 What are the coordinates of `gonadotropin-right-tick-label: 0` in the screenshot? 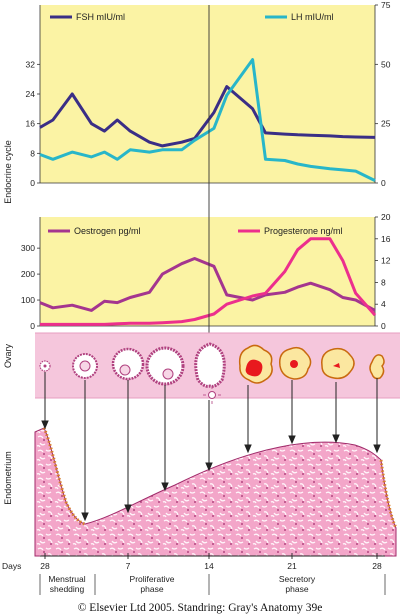 It's located at (383, 183).